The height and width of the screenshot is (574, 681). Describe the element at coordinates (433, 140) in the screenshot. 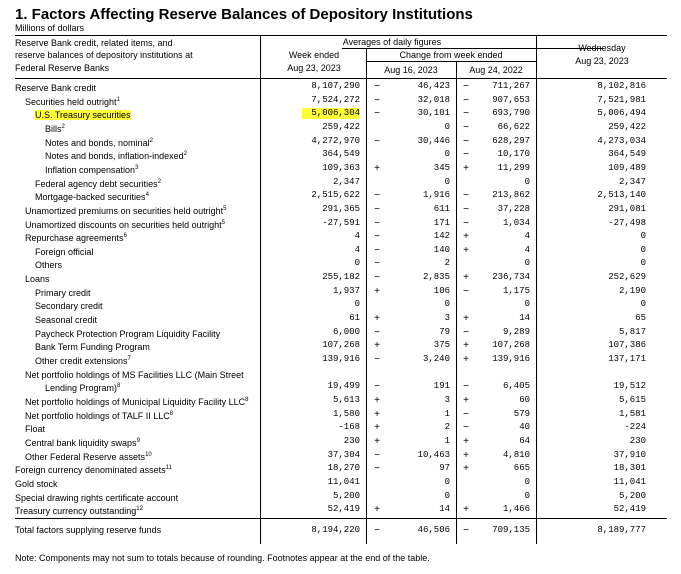

I see `change-value-1: 30,446` at that location.